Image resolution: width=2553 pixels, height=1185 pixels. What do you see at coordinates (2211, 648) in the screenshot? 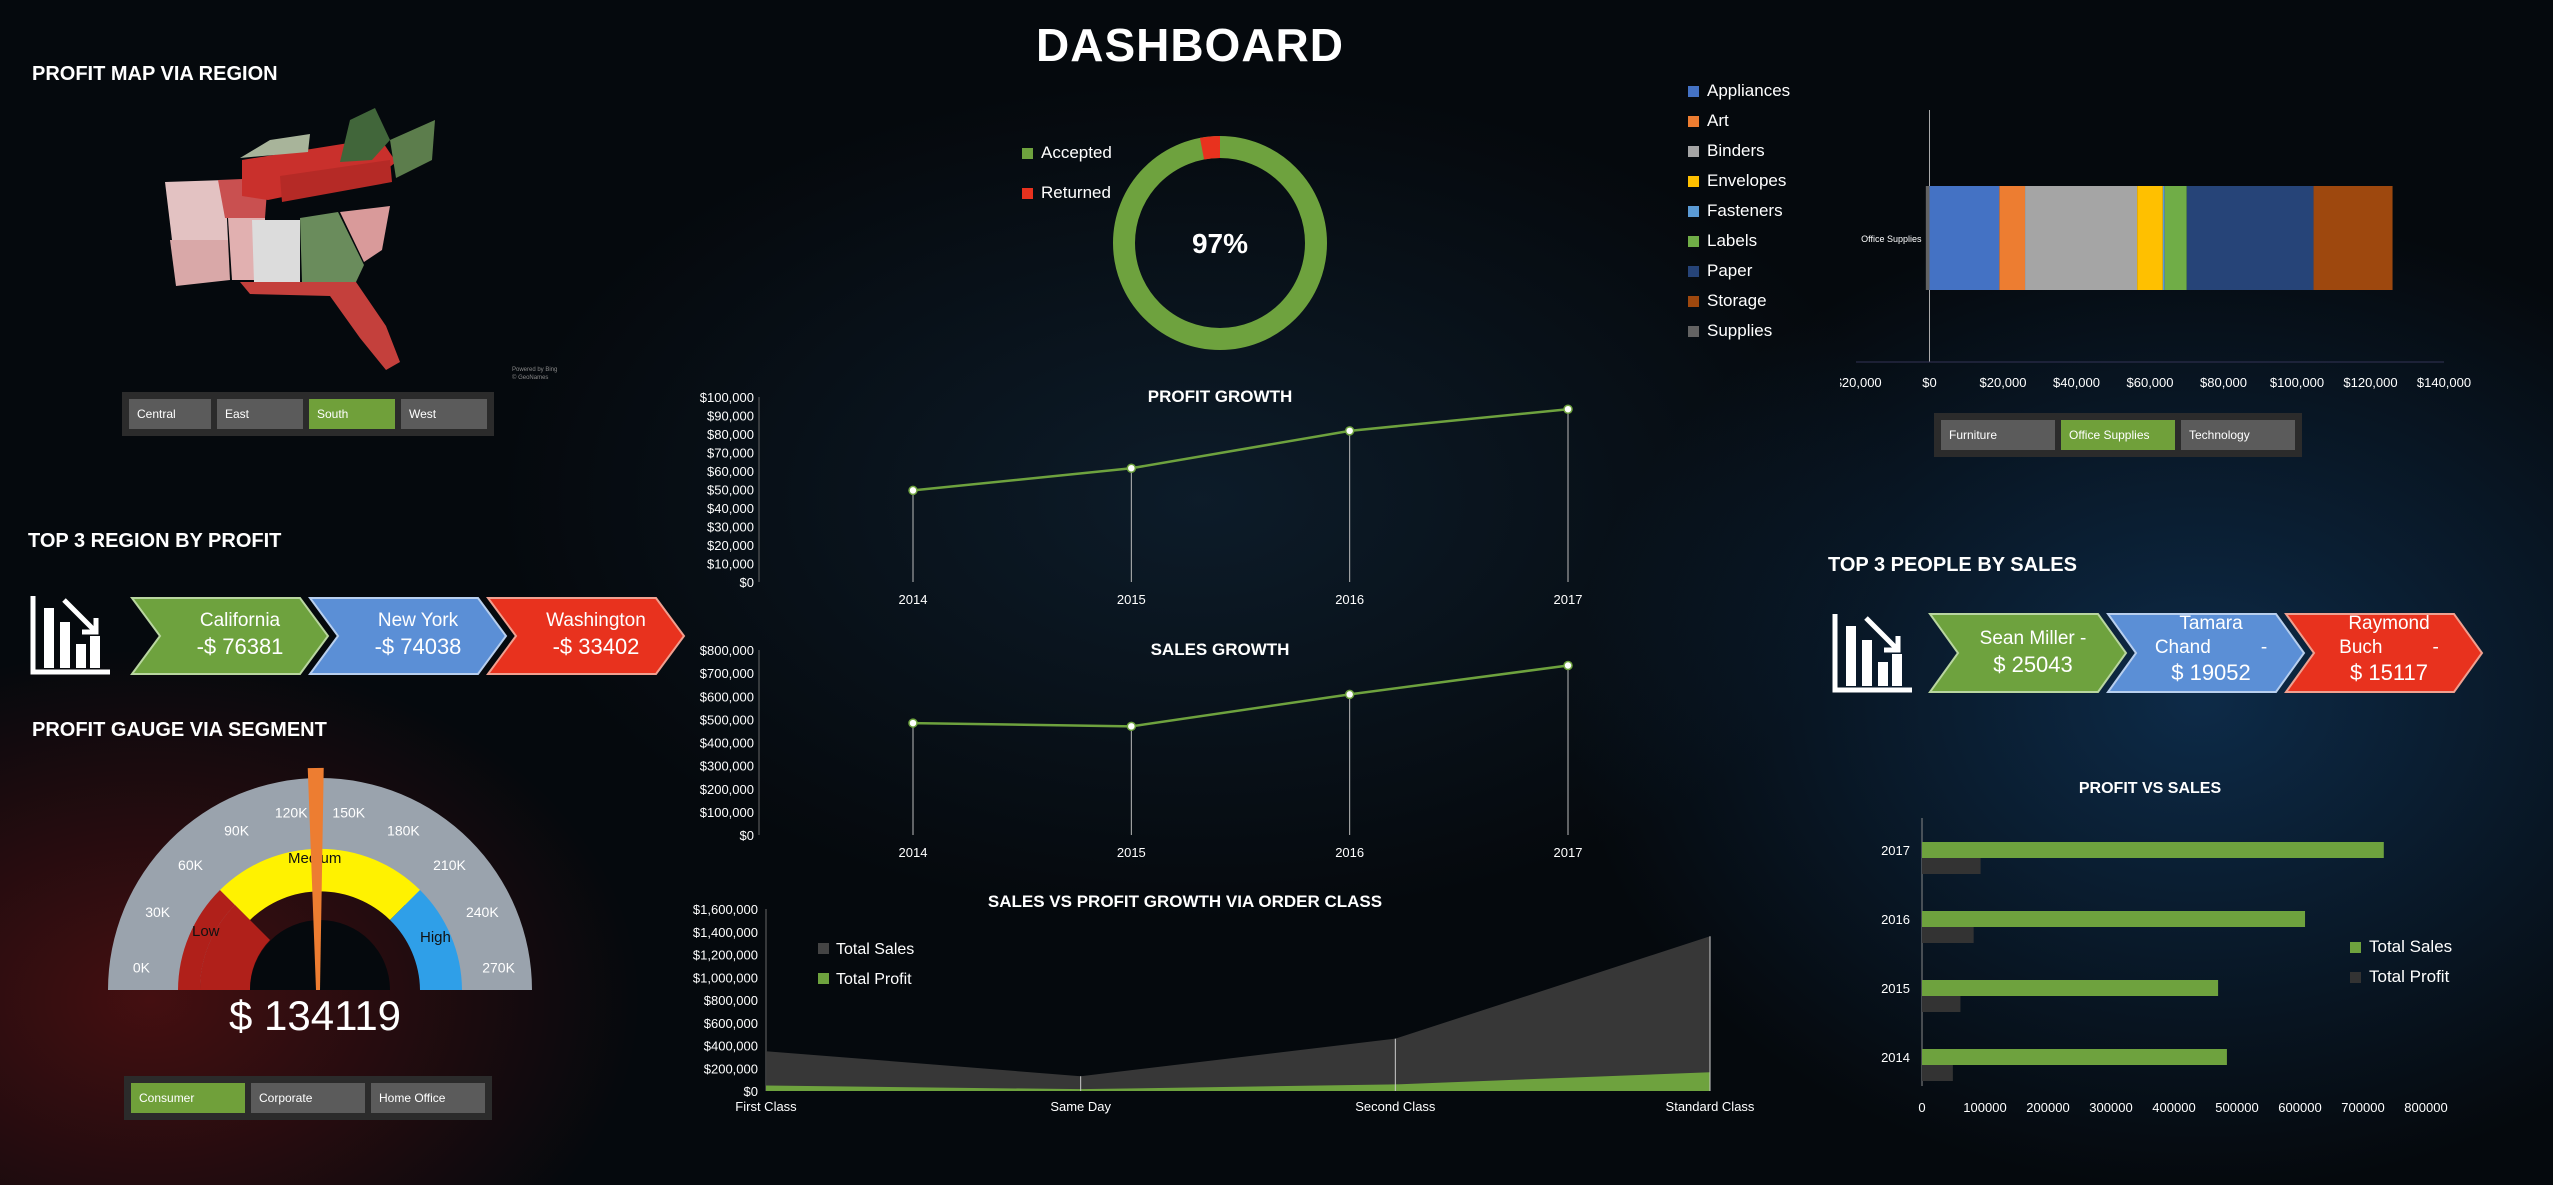
I see `person-name-line-2: Chand -` at bounding box center [2211, 648].